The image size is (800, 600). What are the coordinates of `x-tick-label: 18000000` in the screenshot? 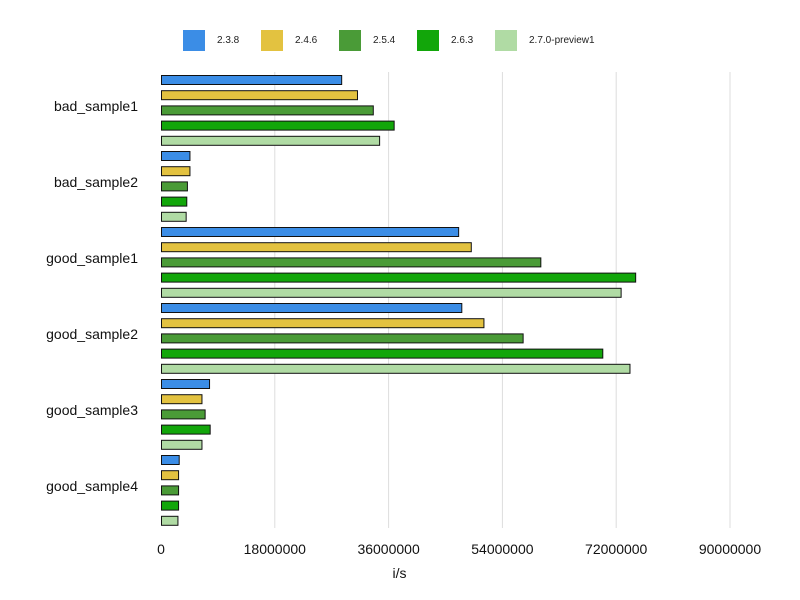 It's located at (275, 549).